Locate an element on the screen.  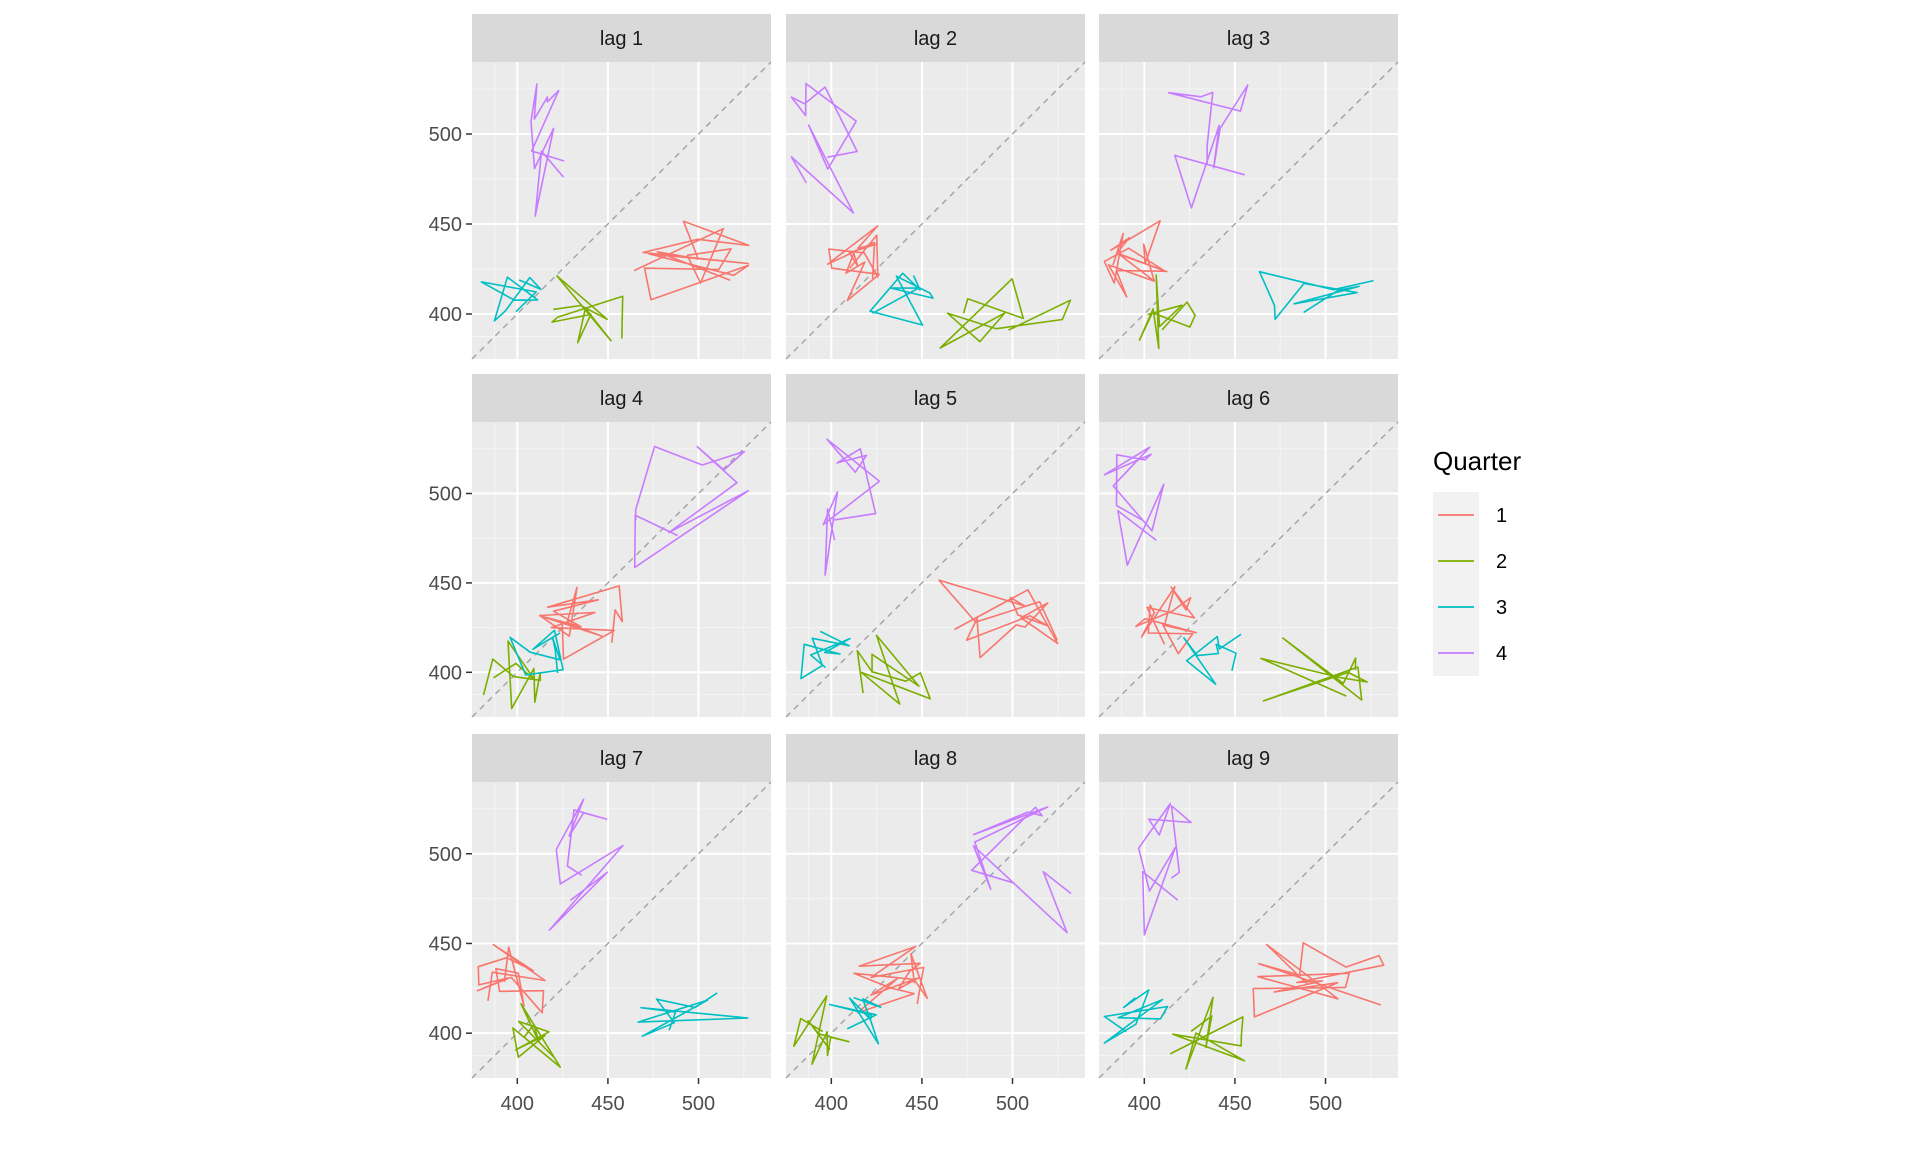
facet-strip-label: lag 4 is located at coordinates (621, 399).